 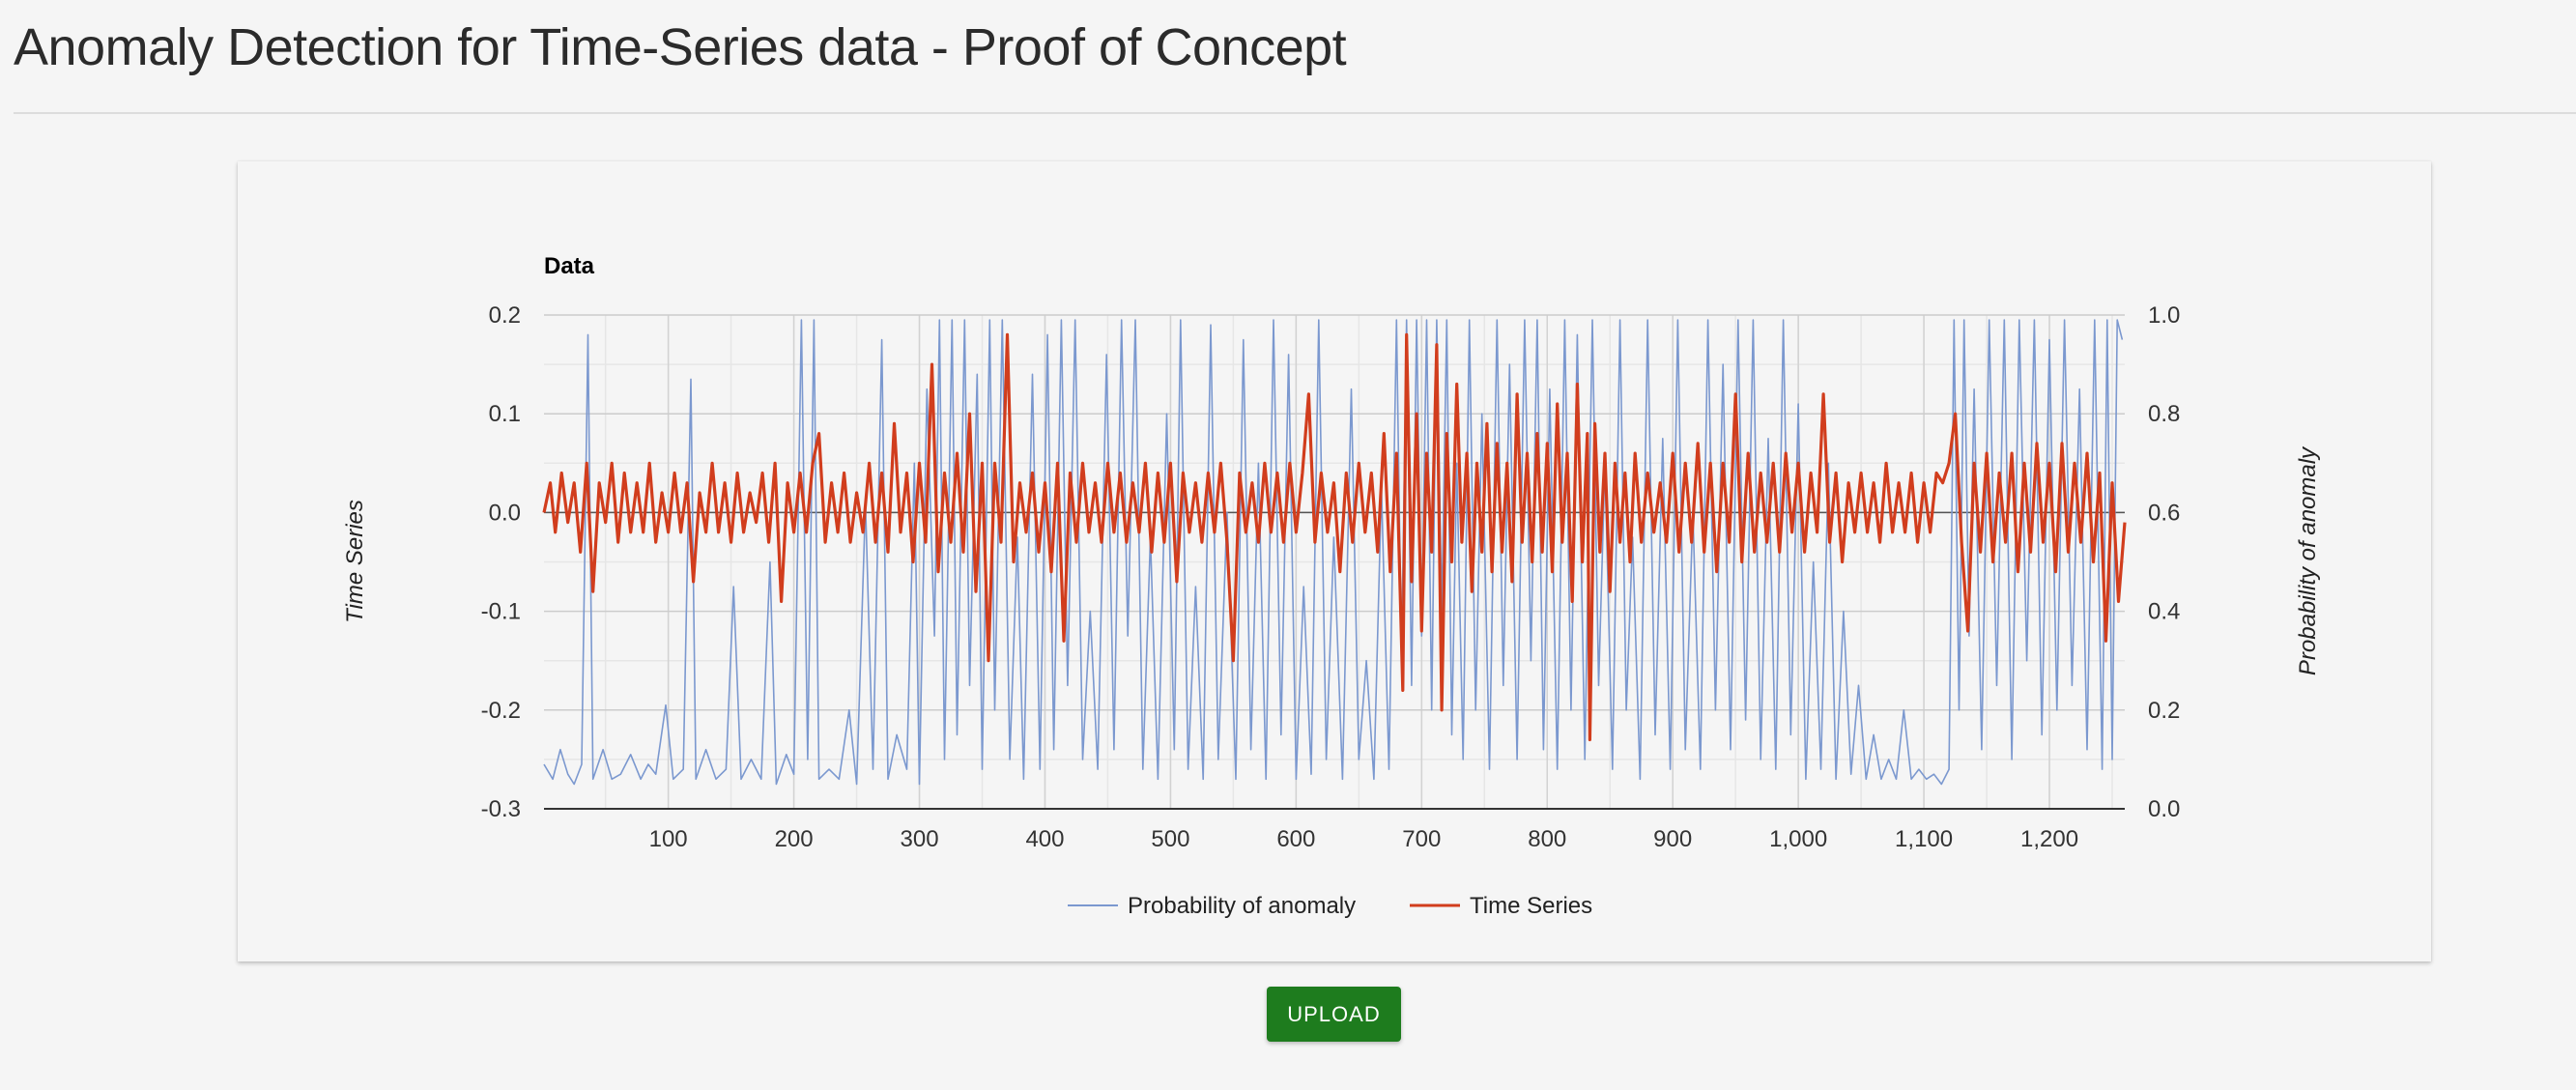 I want to click on y2-tick-label: 0.0, so click(x=2164, y=809).